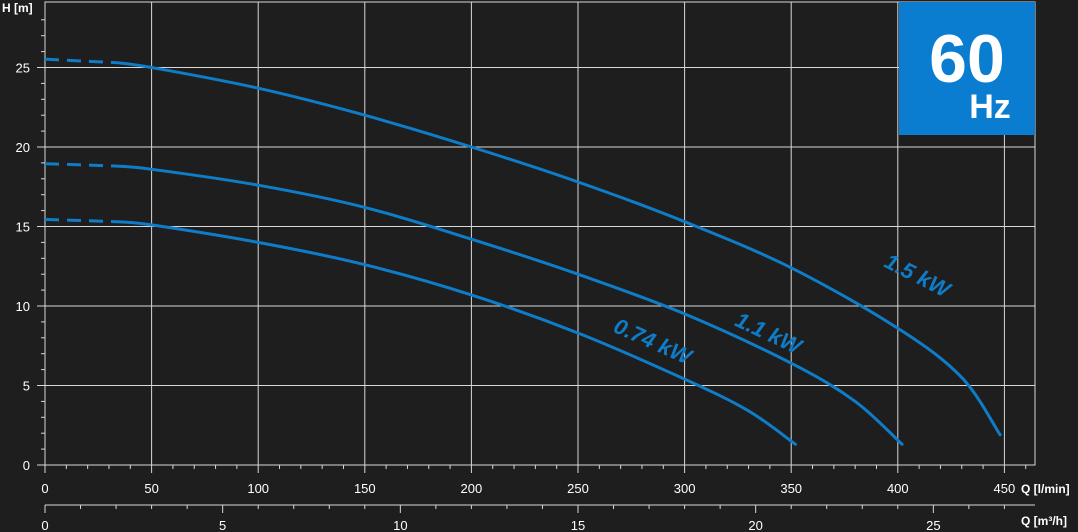  I want to click on curve-1-5-kw-dashed, so click(81, 61).